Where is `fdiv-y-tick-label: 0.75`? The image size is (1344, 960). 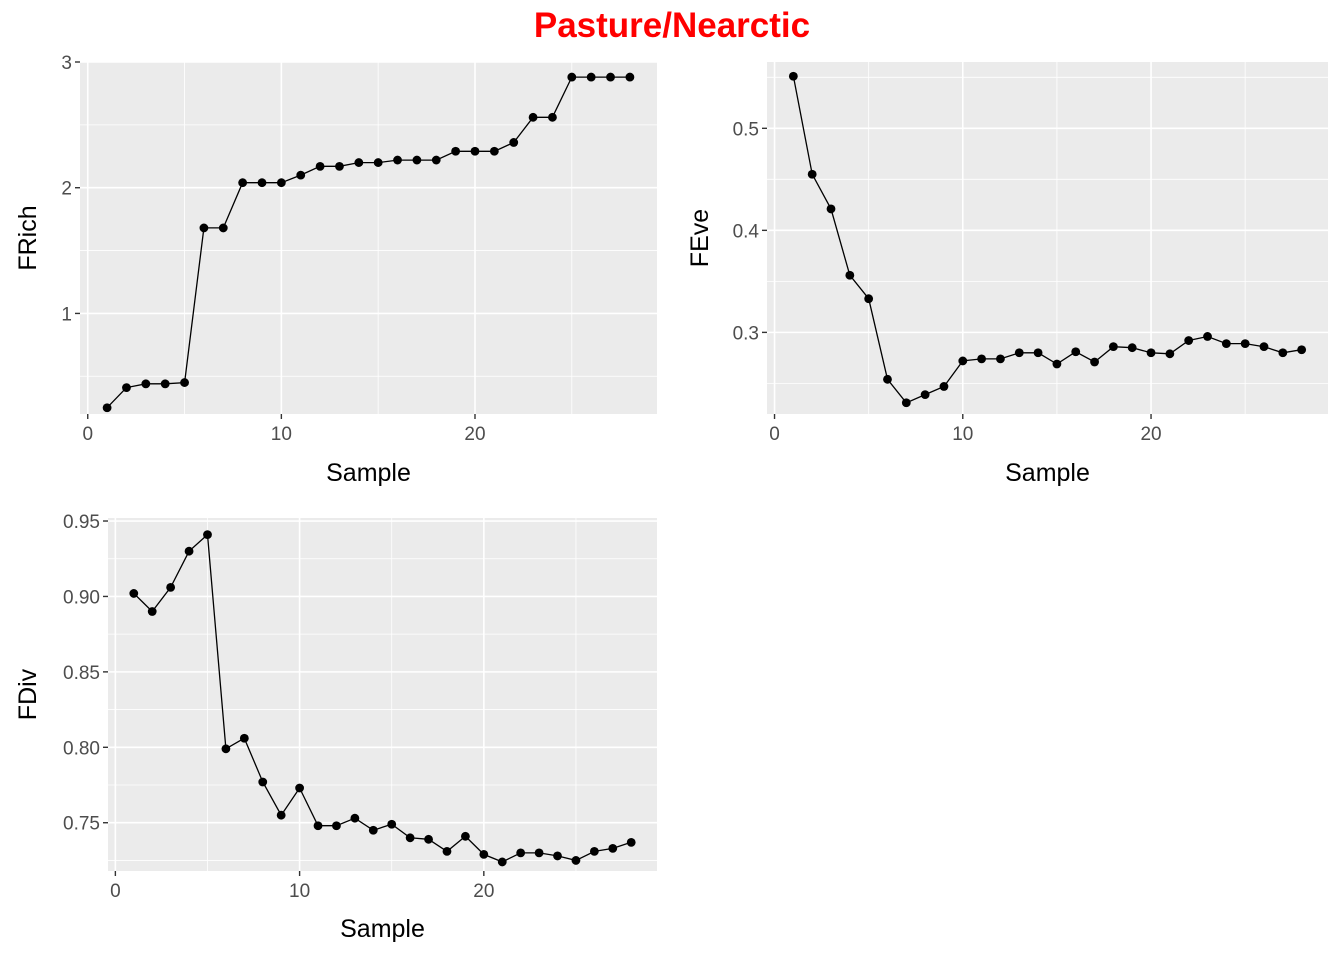 fdiv-y-tick-label: 0.75 is located at coordinates (81, 824).